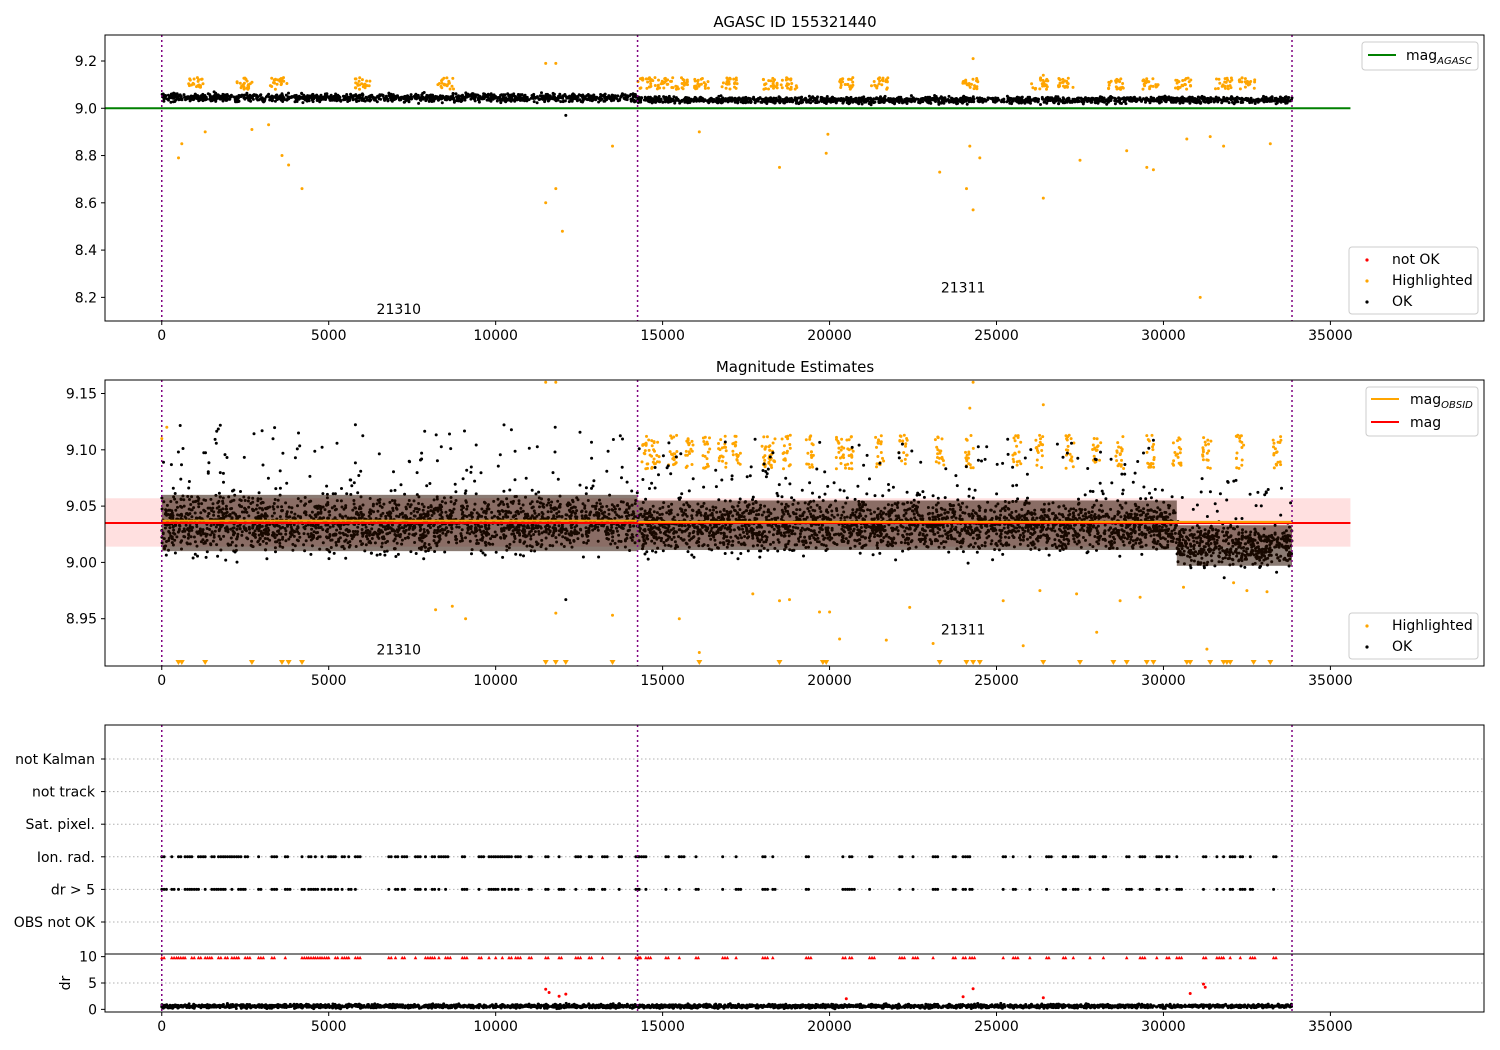 The height and width of the screenshot is (1050, 1500). What do you see at coordinates (1163, 336) in the screenshot?
I see `x-tick-label: 30000` at bounding box center [1163, 336].